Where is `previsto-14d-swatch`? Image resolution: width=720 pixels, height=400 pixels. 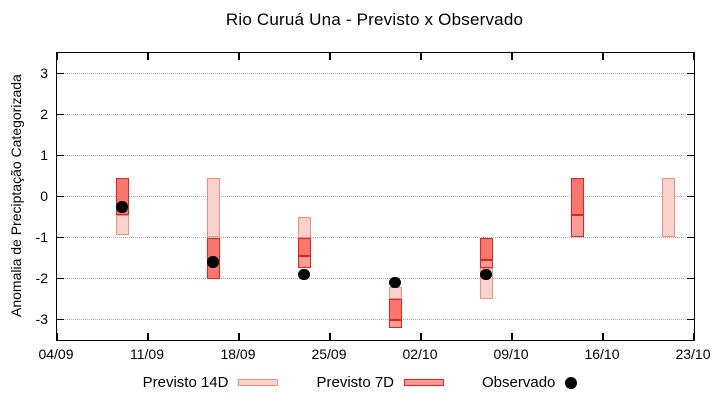
previsto-14d-swatch is located at coordinates (258, 382).